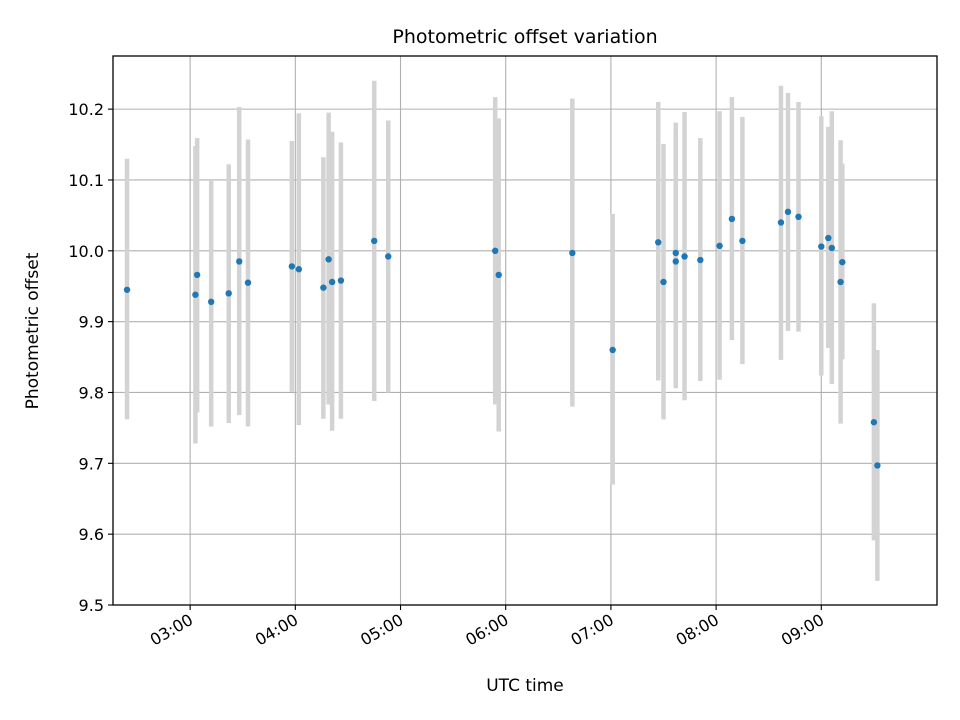  Describe the element at coordinates (86, 251) in the screenshot. I see `y-tick-label: 10.0` at that location.